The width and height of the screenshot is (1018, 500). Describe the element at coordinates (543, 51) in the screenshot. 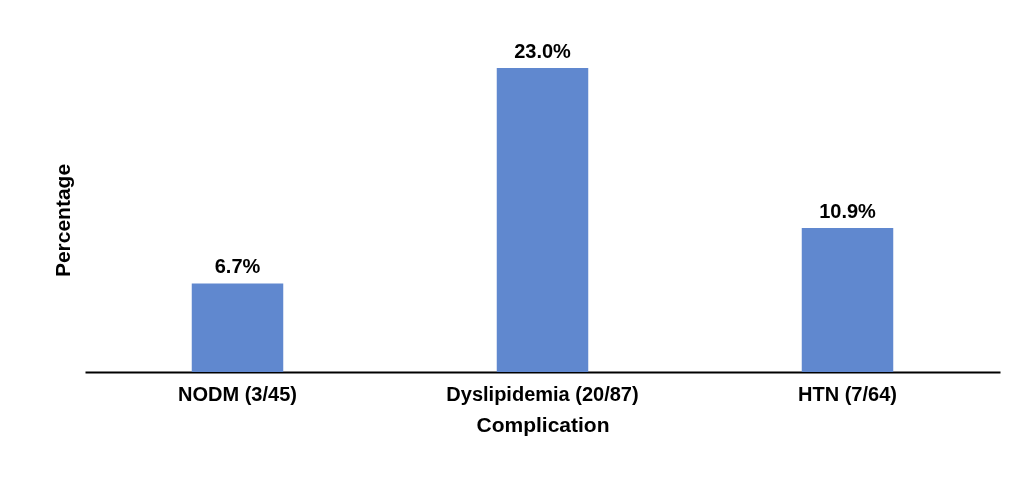

I see `data-label: 23.0%` at that location.